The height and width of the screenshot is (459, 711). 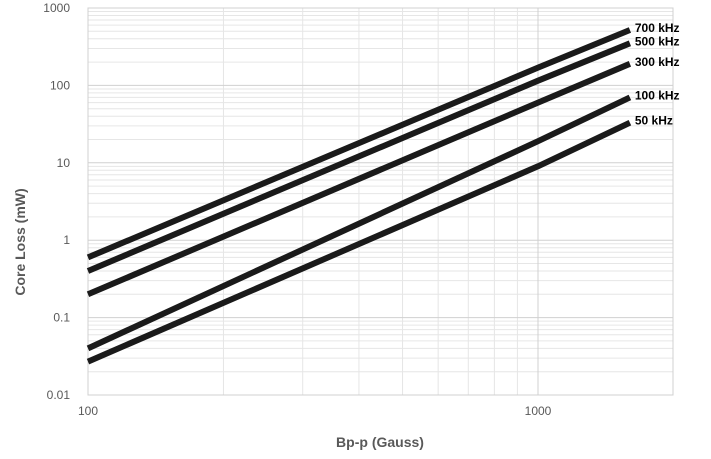 What do you see at coordinates (20, 241) in the screenshot?
I see `y-axis-title: Core Loss (mW)` at bounding box center [20, 241].